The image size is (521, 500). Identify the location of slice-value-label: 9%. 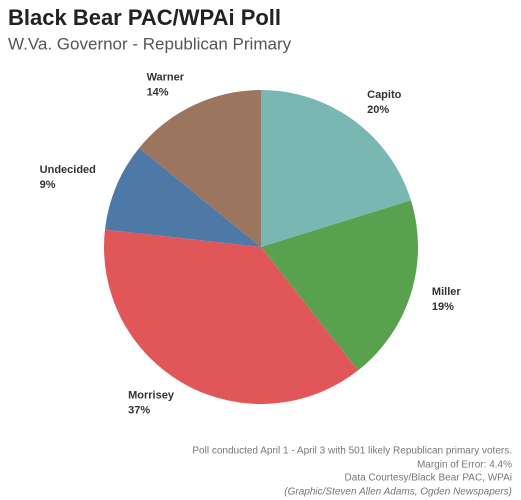
(48, 185).